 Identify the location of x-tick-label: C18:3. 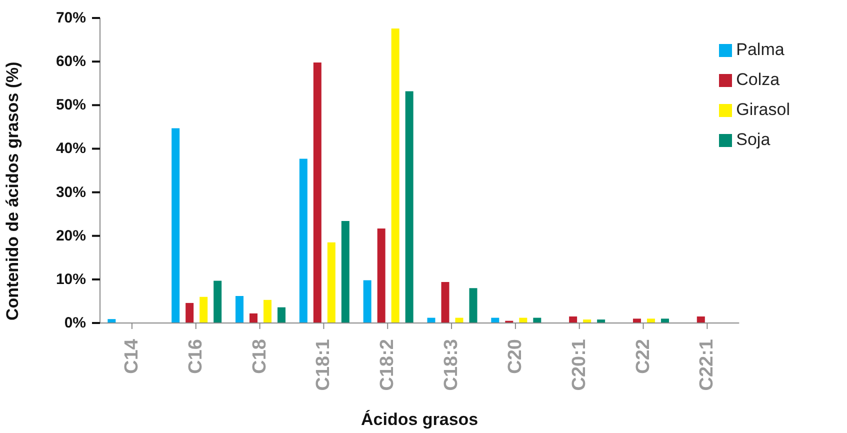
(451, 365).